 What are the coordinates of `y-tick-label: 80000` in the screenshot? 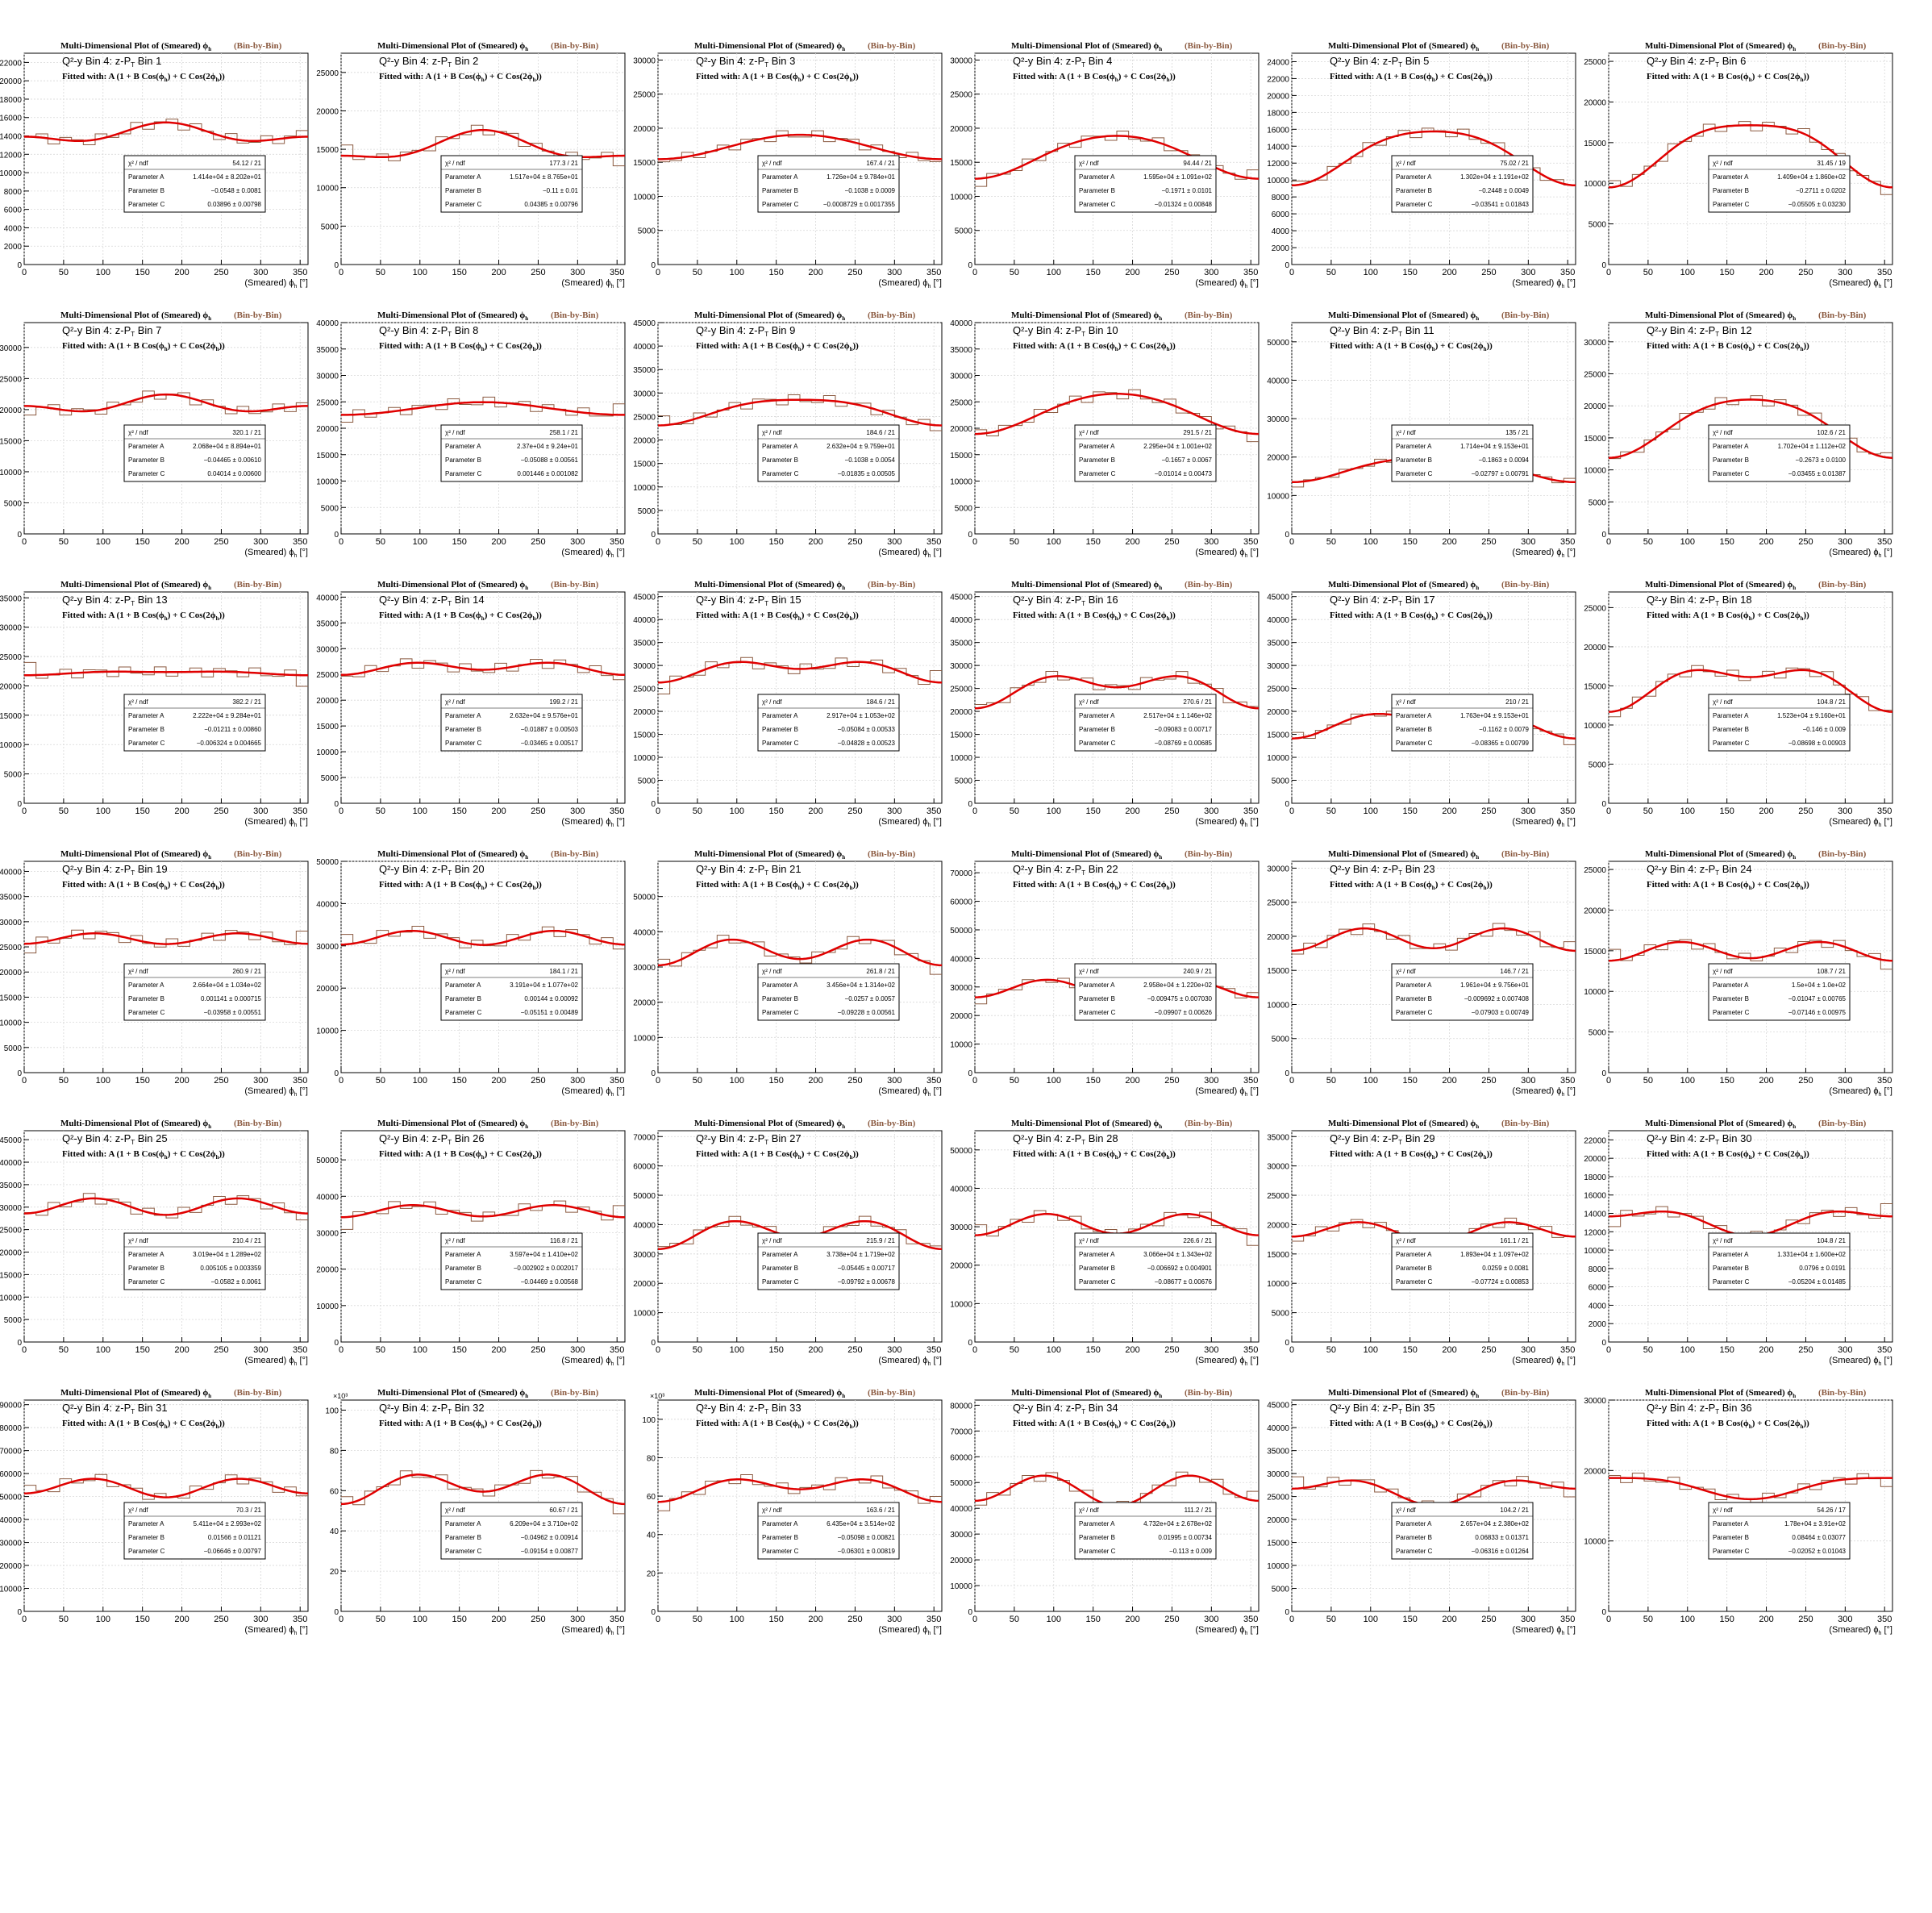 It's located at (11, 1428).